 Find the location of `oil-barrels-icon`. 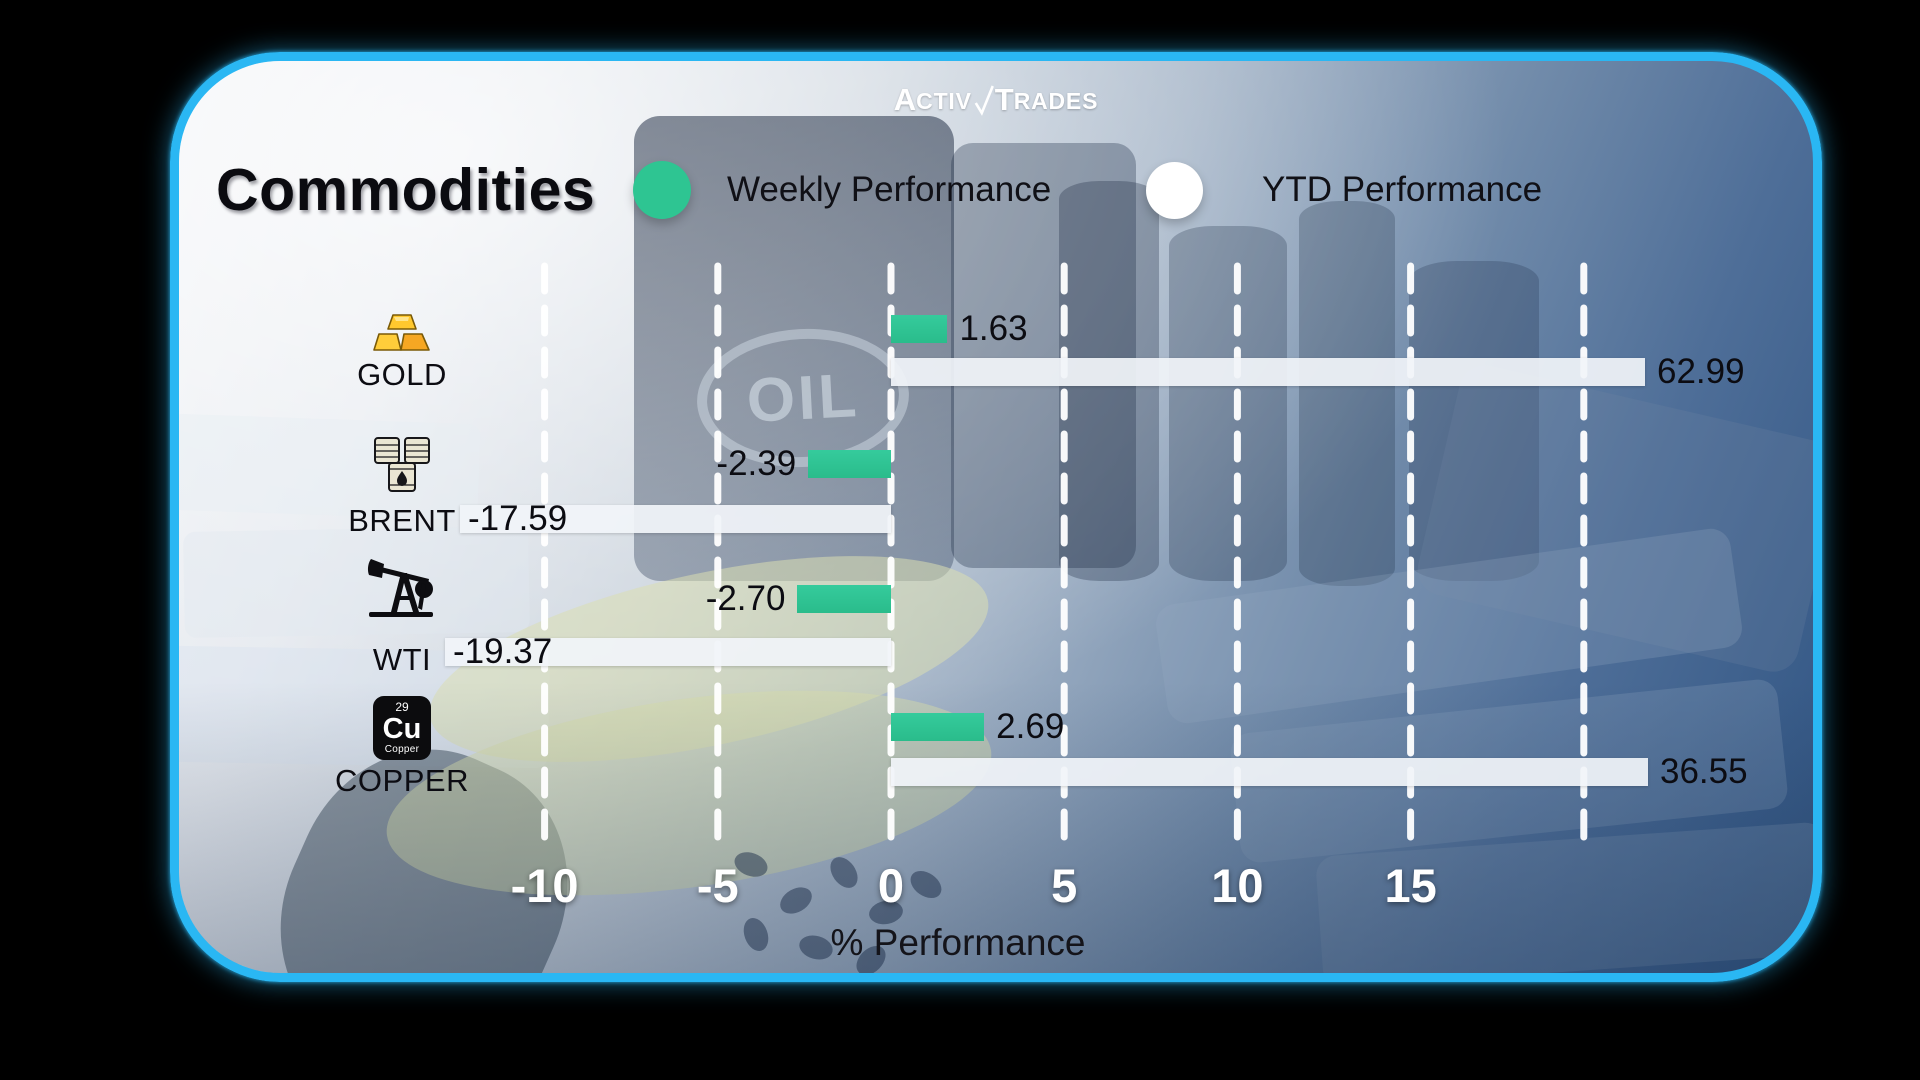

oil-barrels-icon is located at coordinates (402, 464).